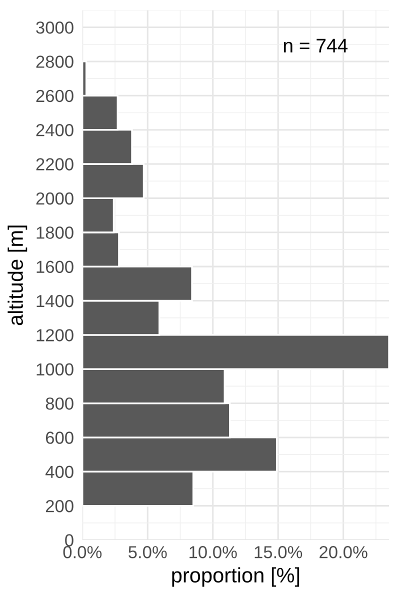 The height and width of the screenshot is (600, 400). What do you see at coordinates (278, 552) in the screenshot?
I see `x-tick-label: 15.0%` at bounding box center [278, 552].